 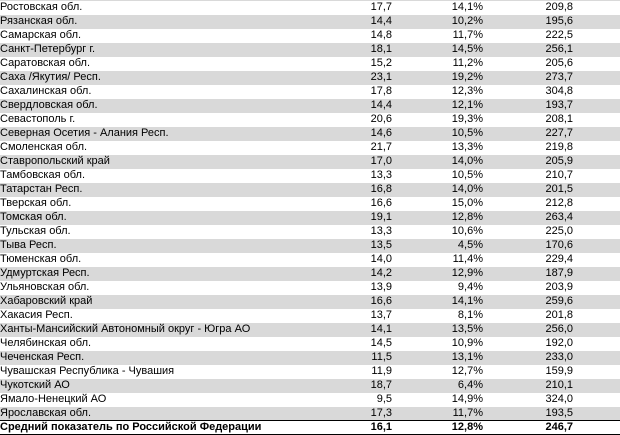 I want to click on percent-cell: 12,9%, so click(x=467, y=273).